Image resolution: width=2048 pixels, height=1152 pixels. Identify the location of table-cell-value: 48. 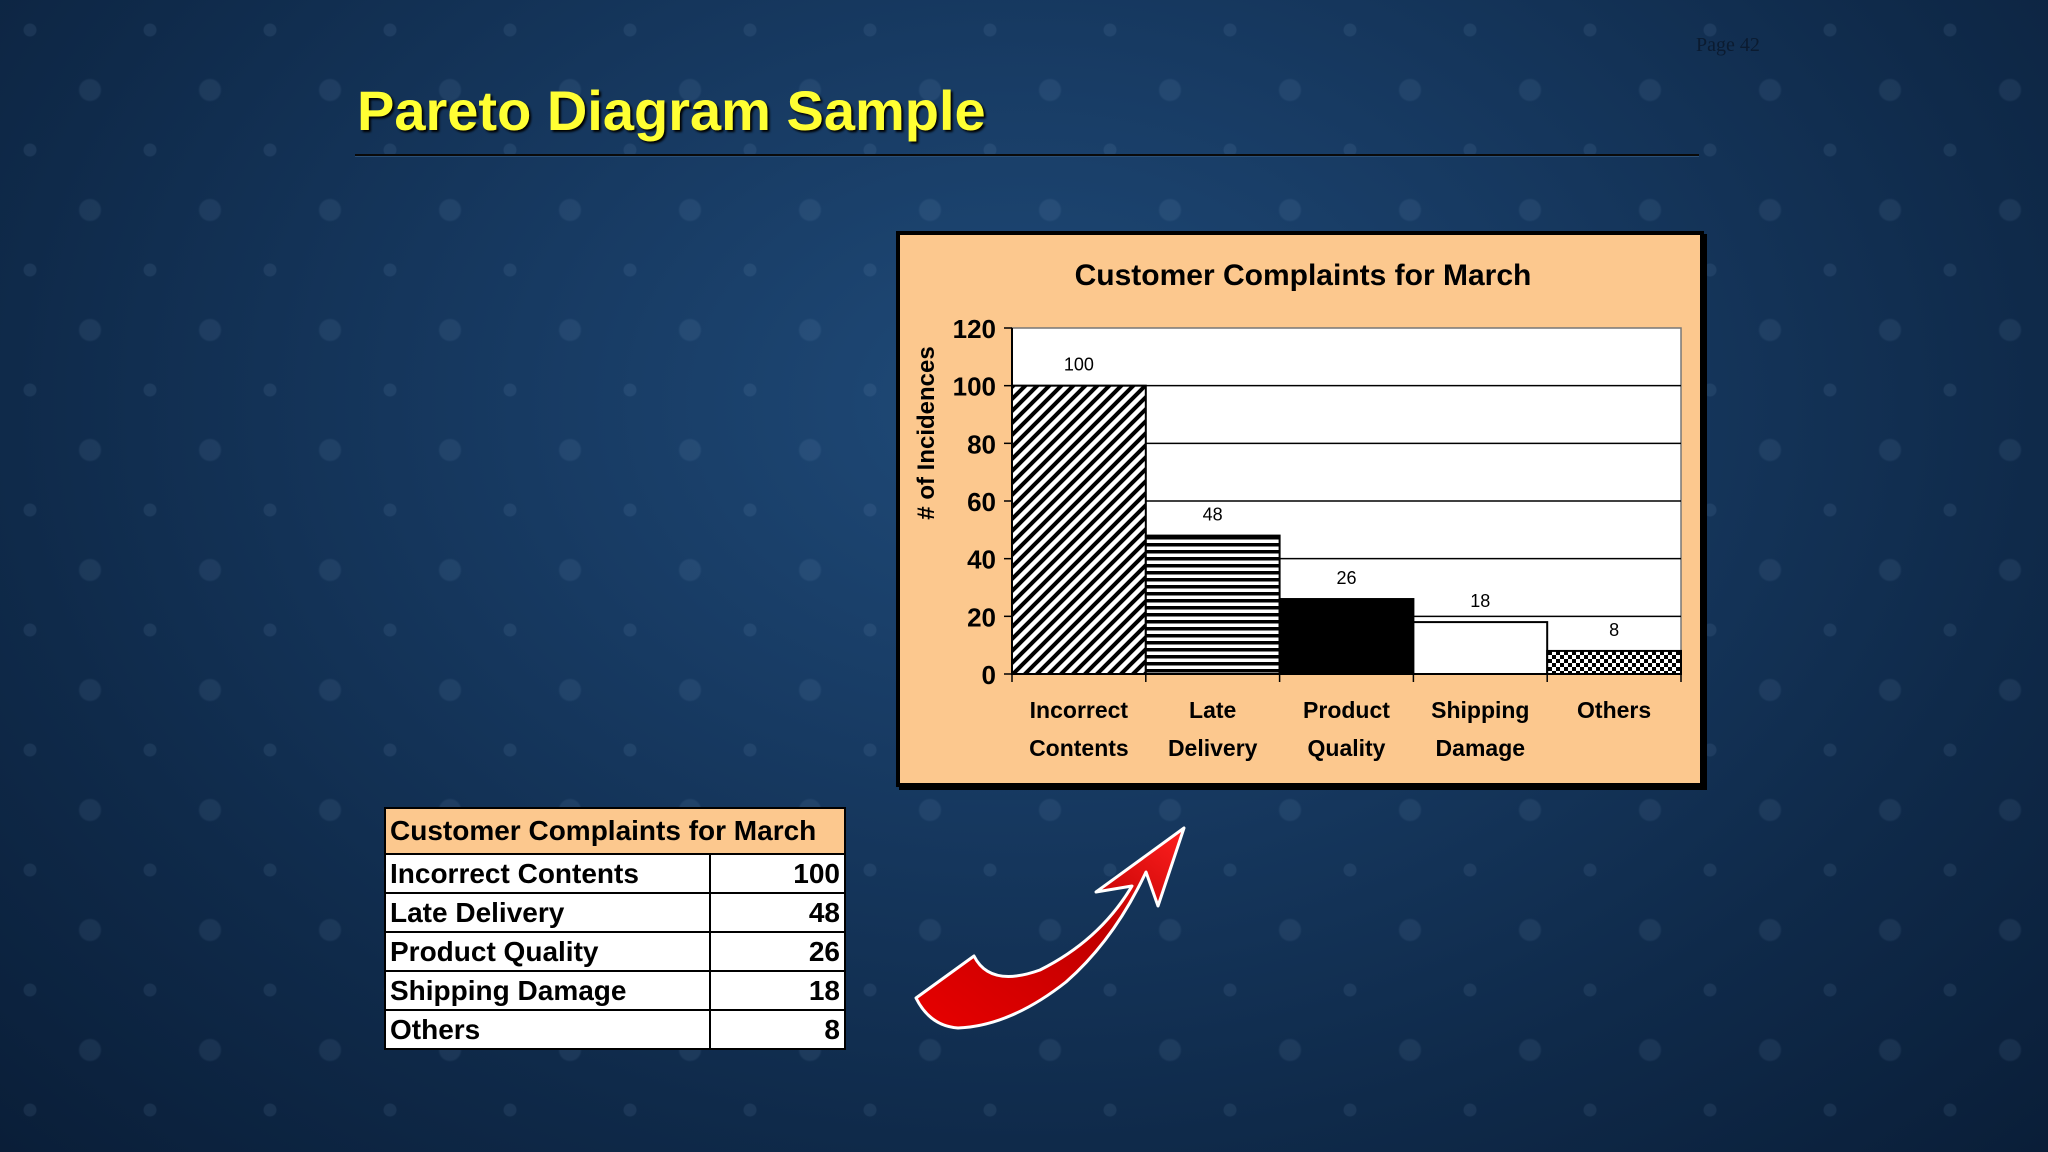
(777, 912).